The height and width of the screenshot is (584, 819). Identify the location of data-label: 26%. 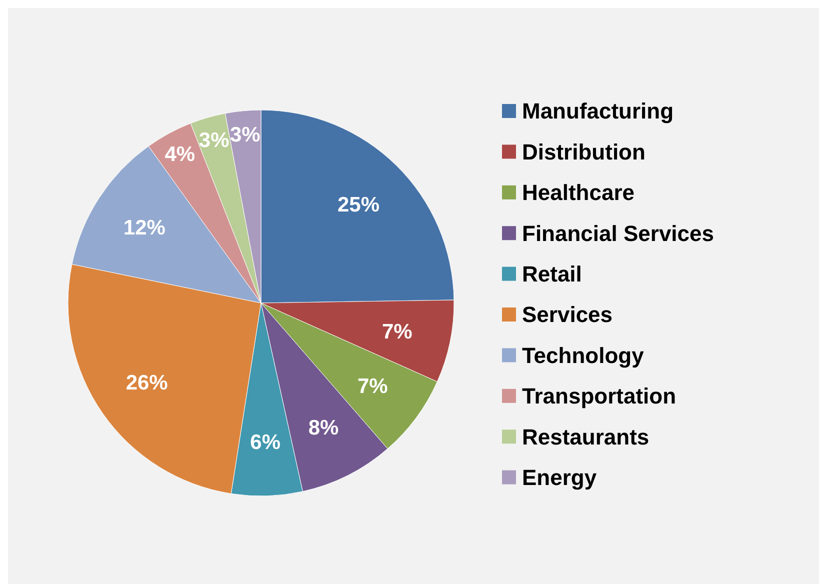
(147, 383).